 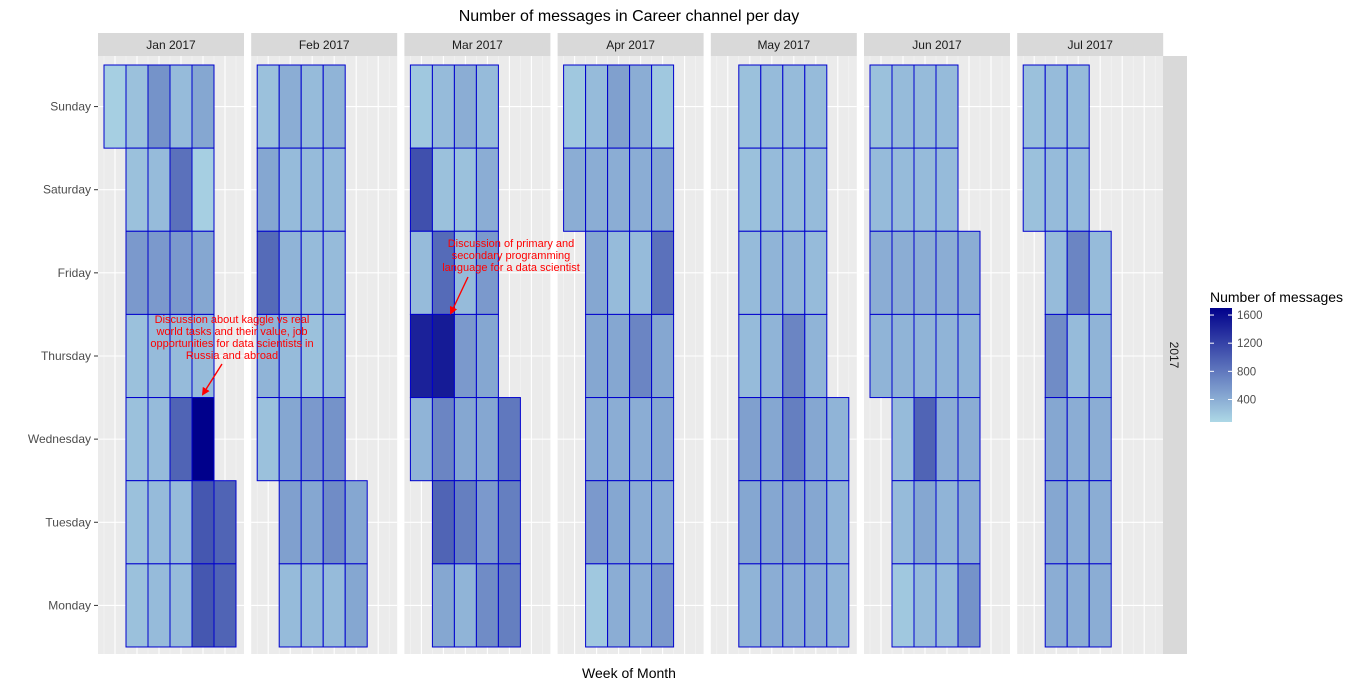 I want to click on annotation-text: opportunities for data scientists in, so click(x=231, y=344).